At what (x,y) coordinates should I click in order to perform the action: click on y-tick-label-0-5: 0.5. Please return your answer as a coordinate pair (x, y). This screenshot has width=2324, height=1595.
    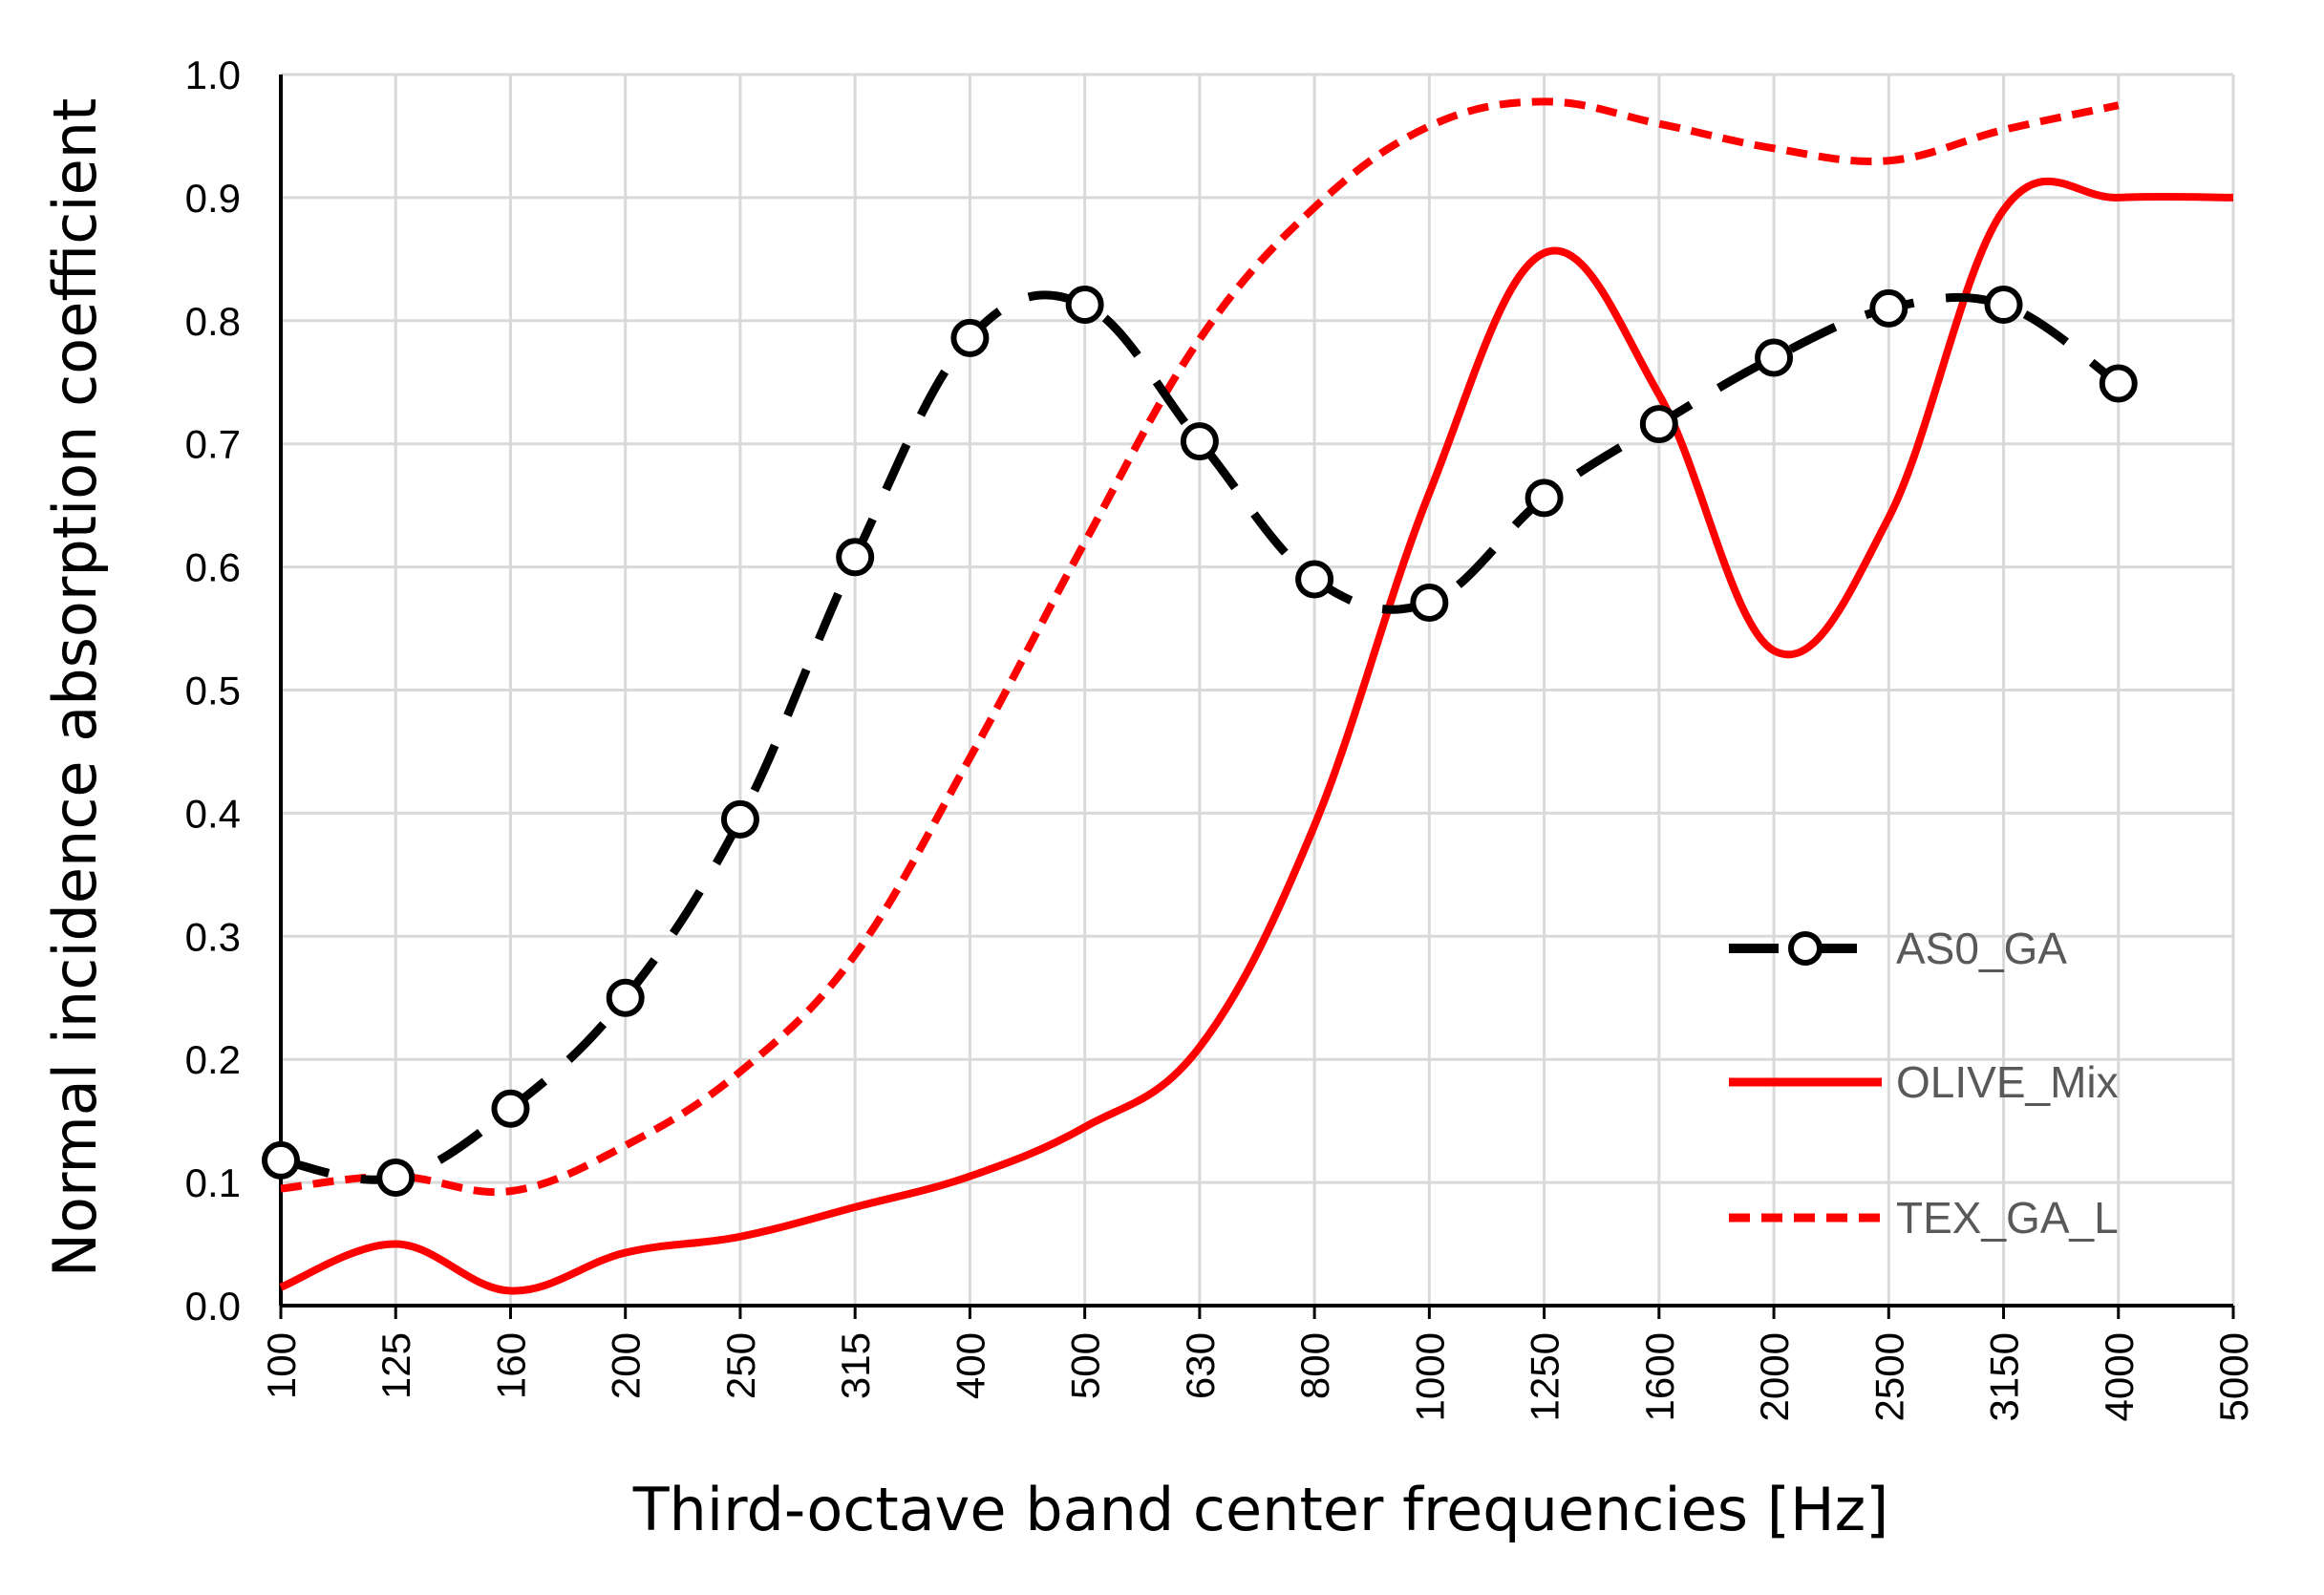
    Looking at the image, I should click on (213, 691).